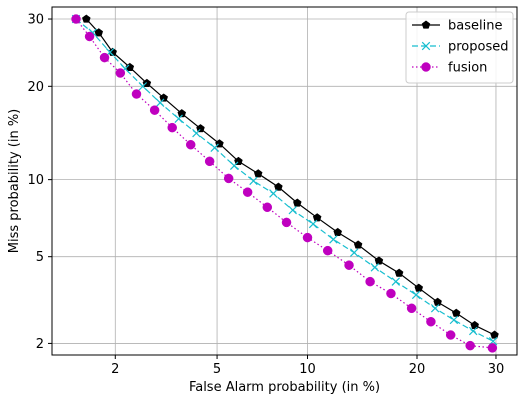 The image size is (521, 399). I want to click on x-axis-label: False Alarm probability (in %), so click(284, 387).